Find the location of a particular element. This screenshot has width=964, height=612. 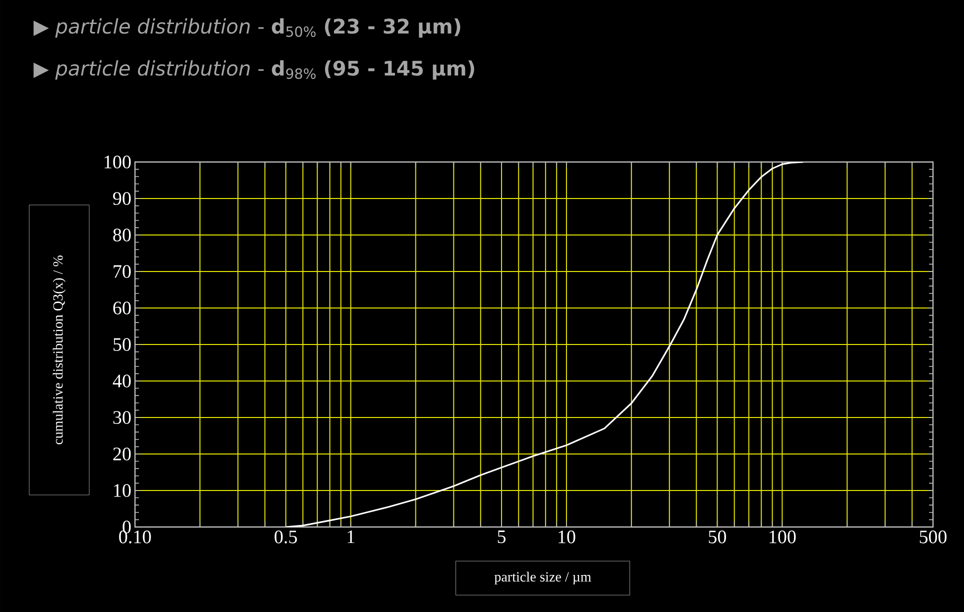

y-tick-label: 30 is located at coordinates (122, 417).